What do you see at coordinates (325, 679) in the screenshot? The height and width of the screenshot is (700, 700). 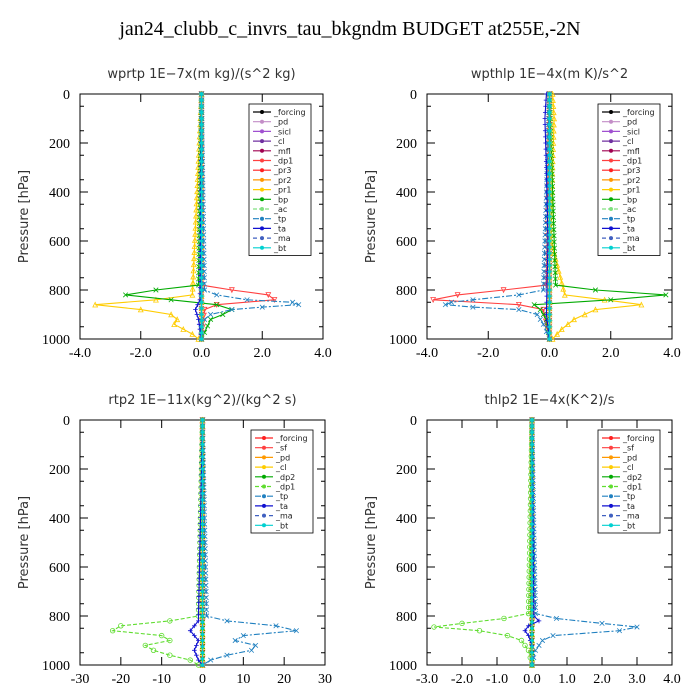 I see `x-tick-label: 30` at bounding box center [325, 679].